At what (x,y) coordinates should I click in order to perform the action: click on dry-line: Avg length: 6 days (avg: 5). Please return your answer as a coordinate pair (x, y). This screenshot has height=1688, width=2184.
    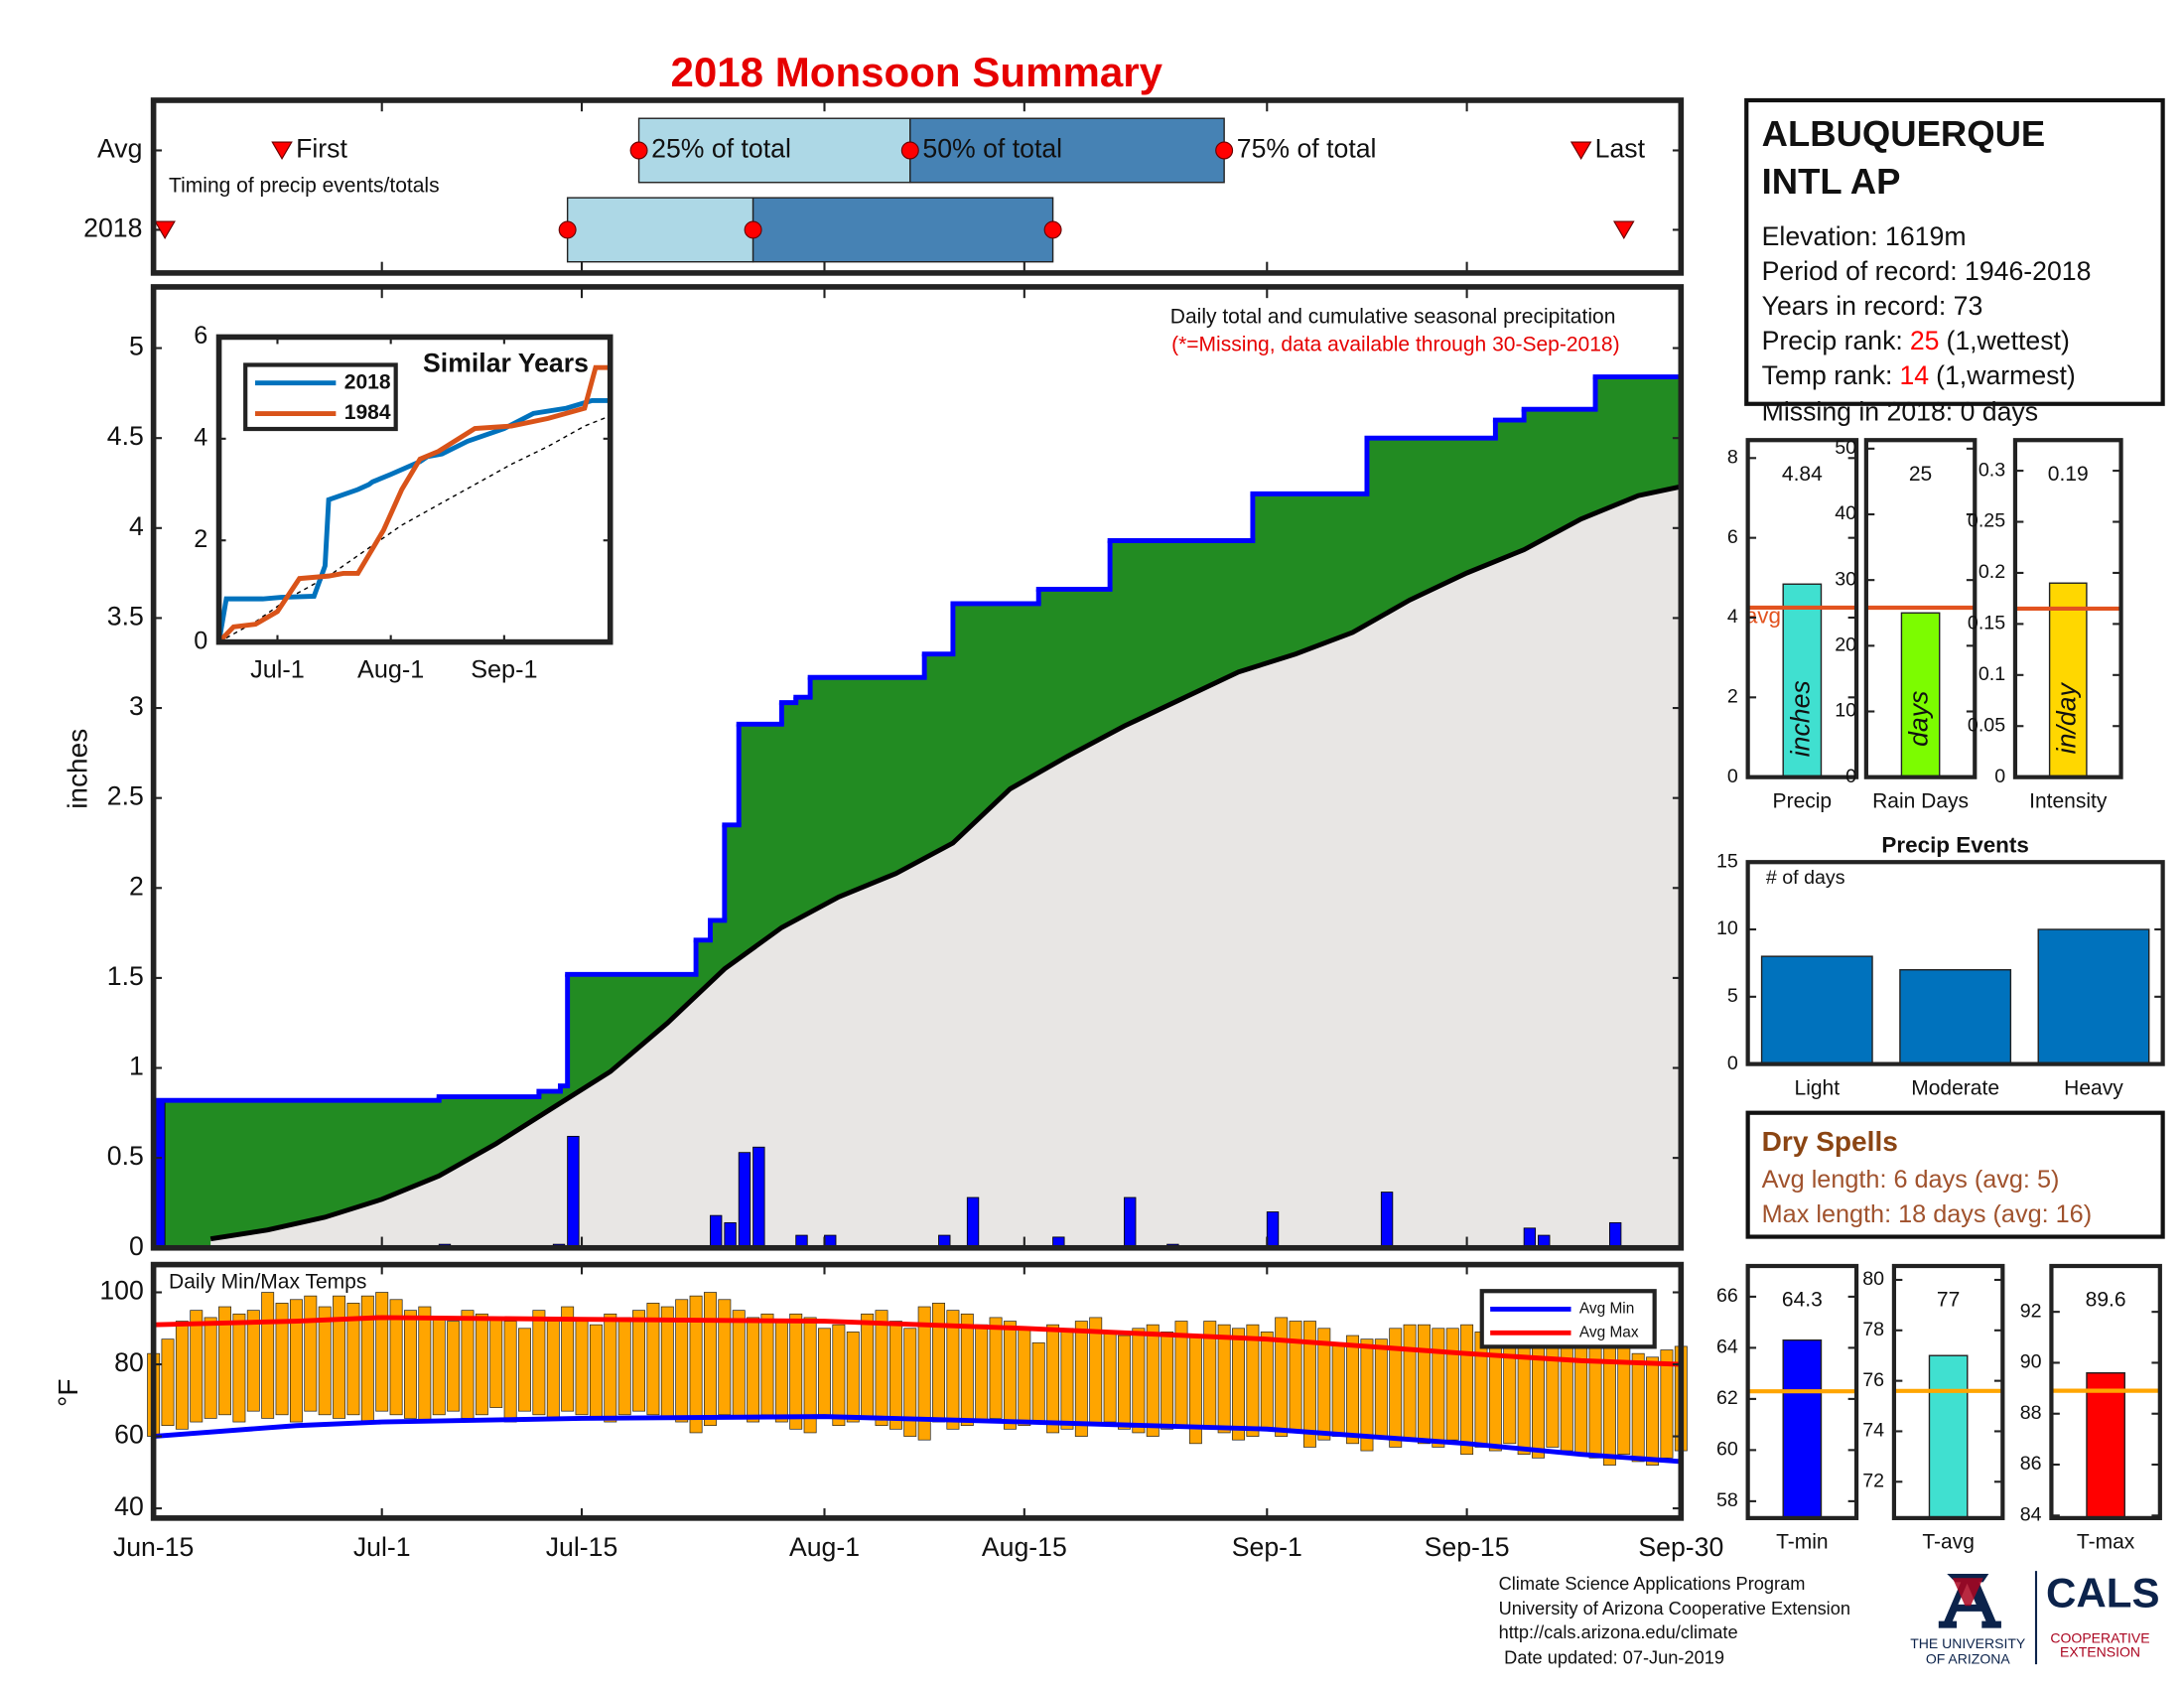
    Looking at the image, I should click on (1911, 1180).